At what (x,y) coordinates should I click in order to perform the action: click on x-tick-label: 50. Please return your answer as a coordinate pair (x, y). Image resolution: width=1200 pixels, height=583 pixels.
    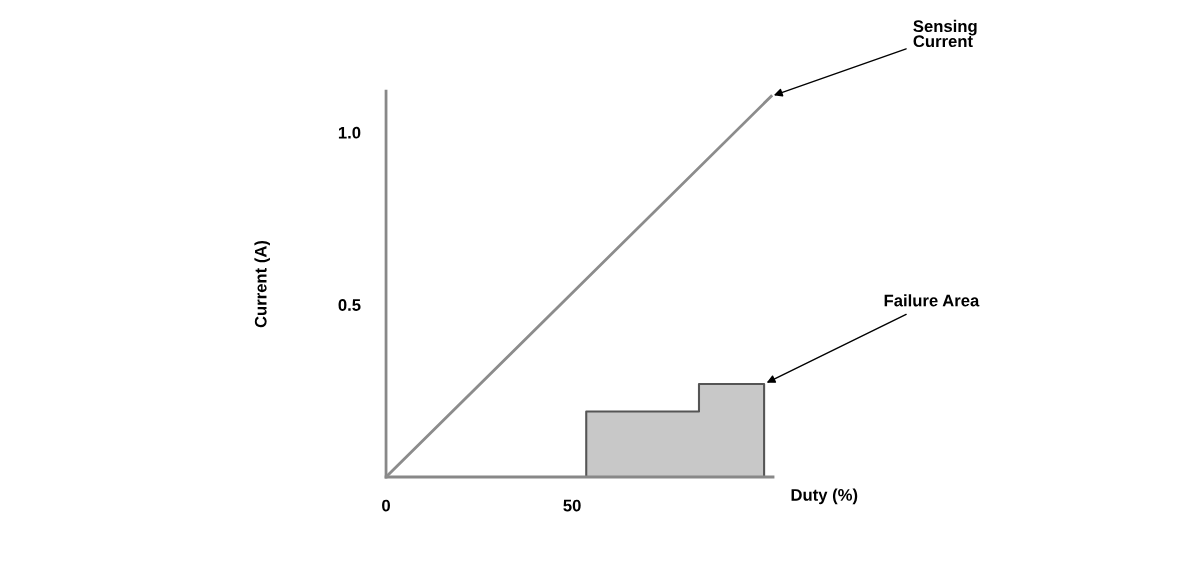
    Looking at the image, I should click on (572, 505).